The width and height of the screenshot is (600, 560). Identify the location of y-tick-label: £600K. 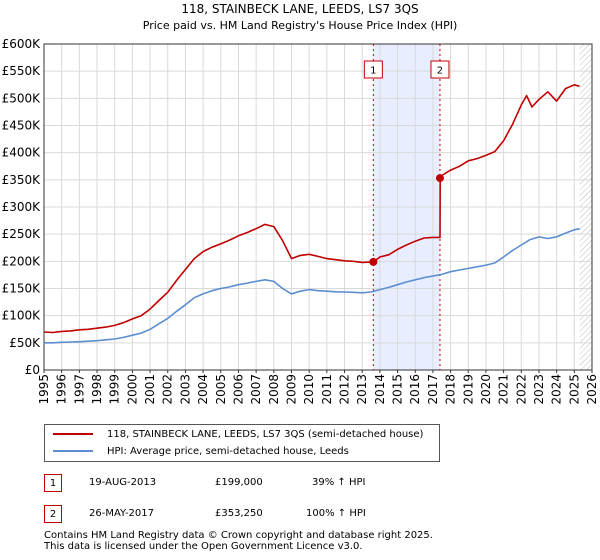
(22, 44).